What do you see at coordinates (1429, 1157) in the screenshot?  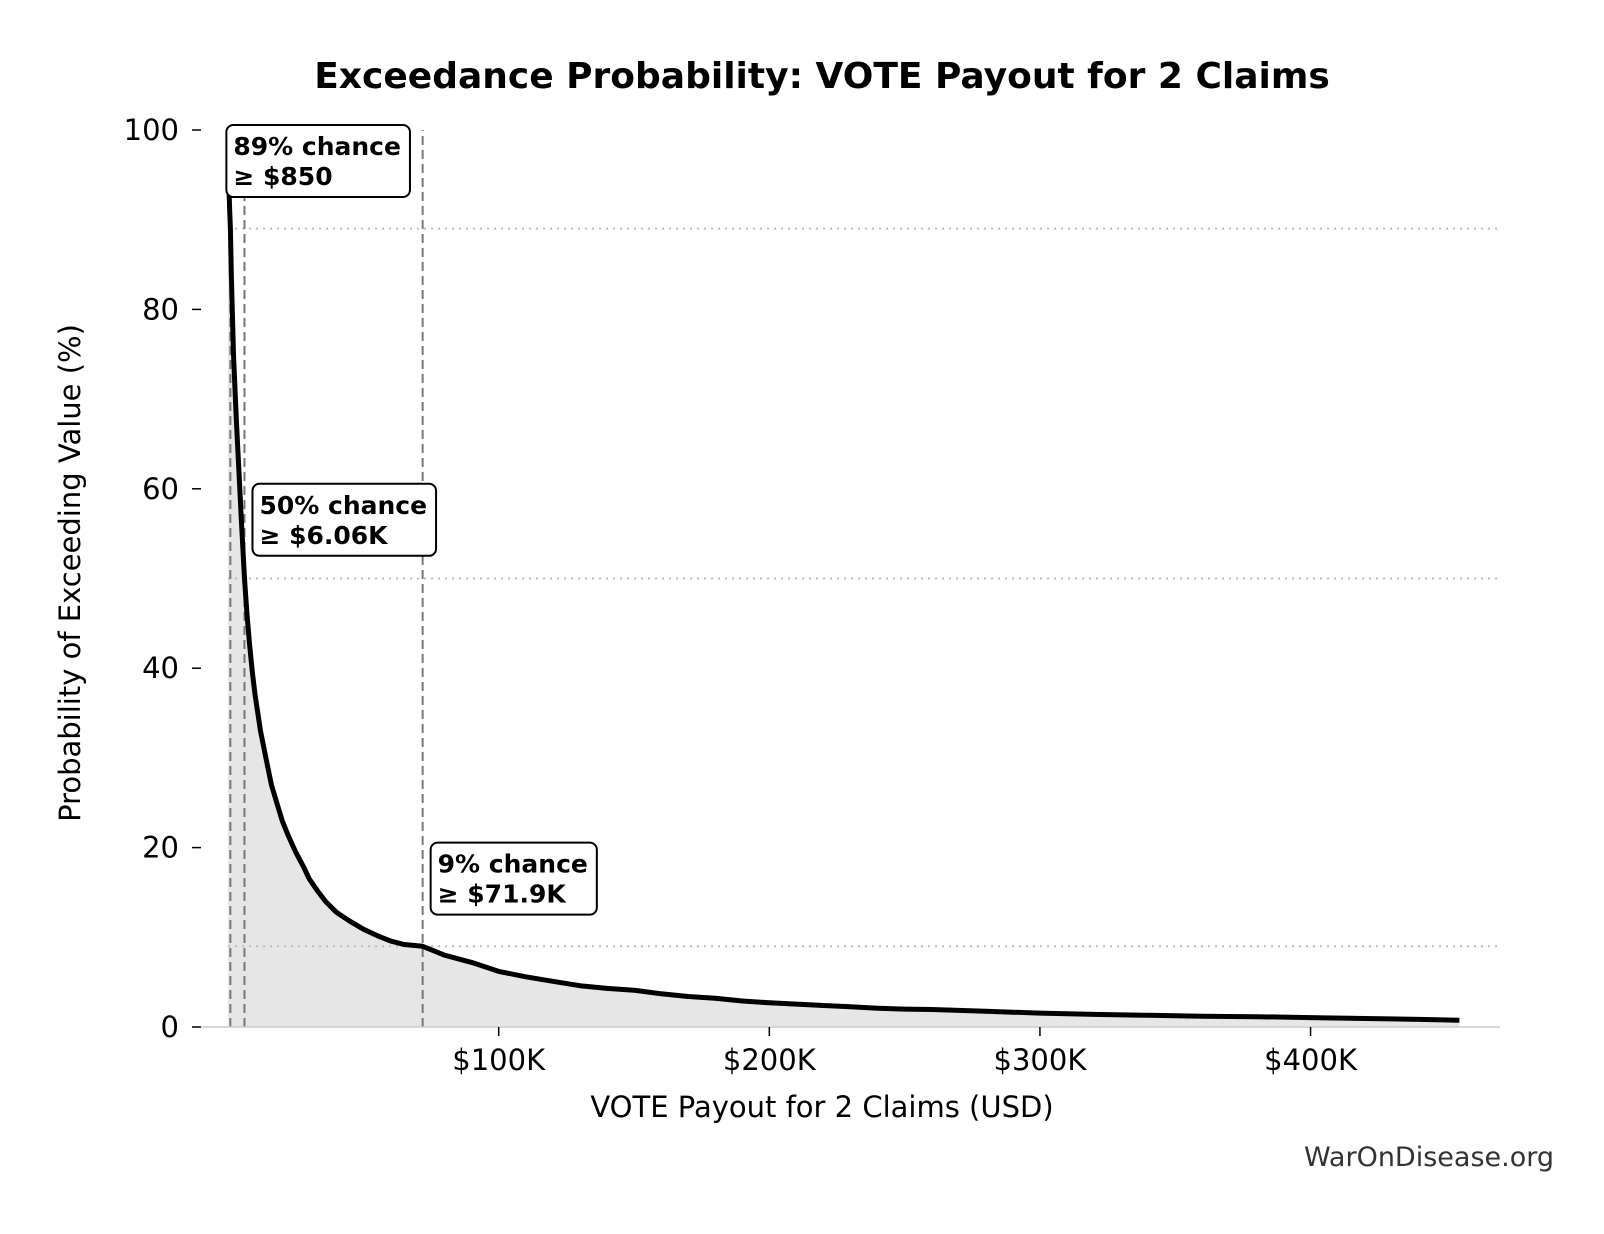 I see `watermark: WarOnDisease.org` at bounding box center [1429, 1157].